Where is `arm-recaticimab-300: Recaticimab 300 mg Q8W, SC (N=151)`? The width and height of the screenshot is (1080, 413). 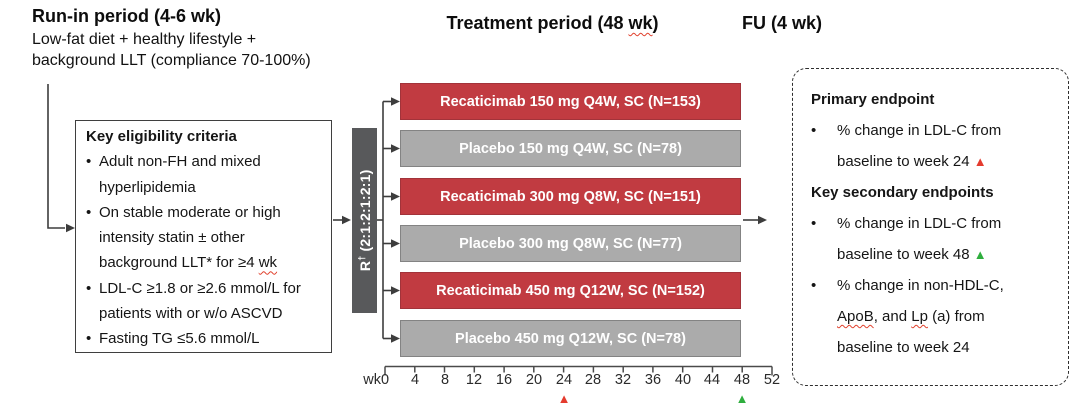 arm-recaticimab-300: Recaticimab 300 mg Q8W, SC (N=151) is located at coordinates (570, 196).